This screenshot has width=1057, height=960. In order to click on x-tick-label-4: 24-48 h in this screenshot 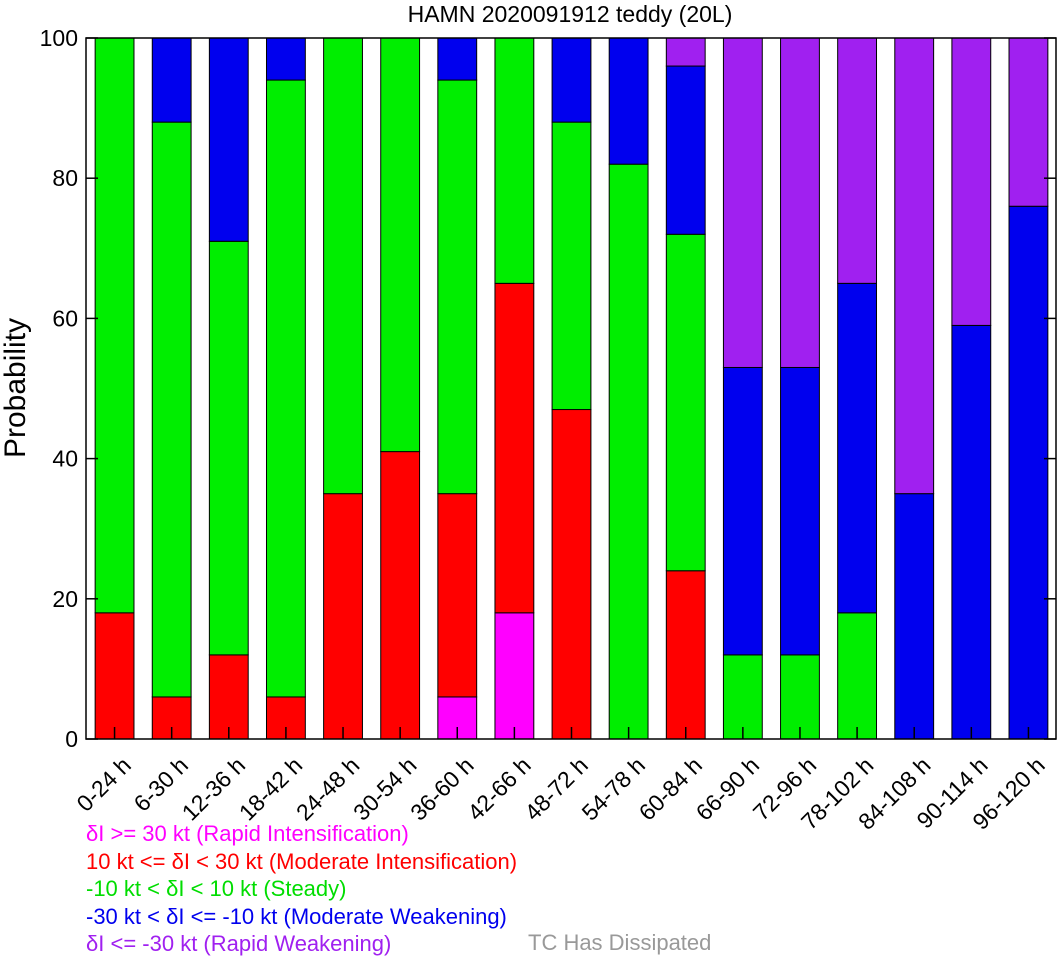, I will do `click(328, 789)`.